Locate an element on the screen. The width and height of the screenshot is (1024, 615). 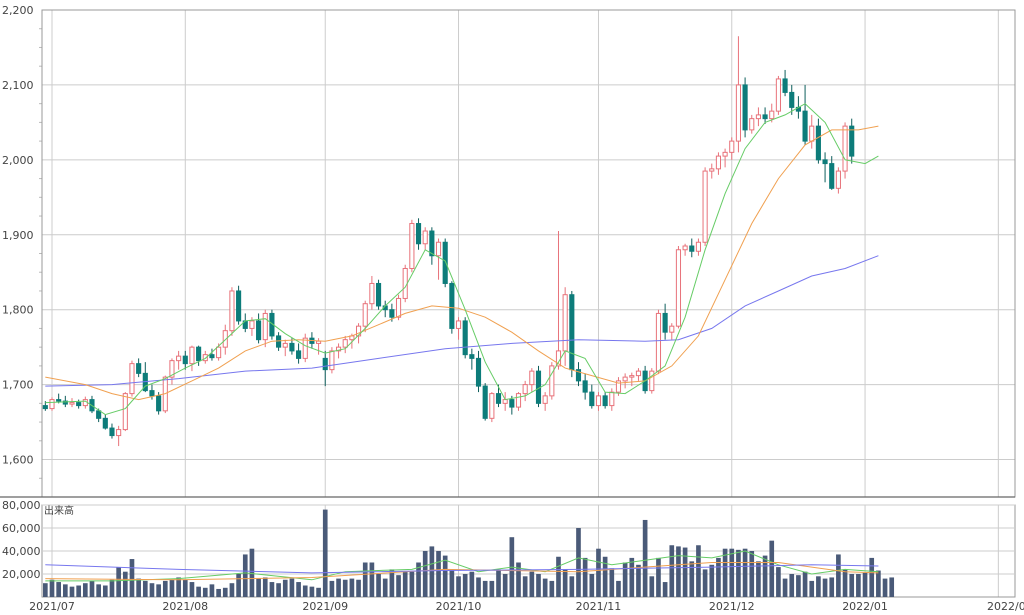
x-tick-label: 2021/10 is located at coordinates (459, 606).